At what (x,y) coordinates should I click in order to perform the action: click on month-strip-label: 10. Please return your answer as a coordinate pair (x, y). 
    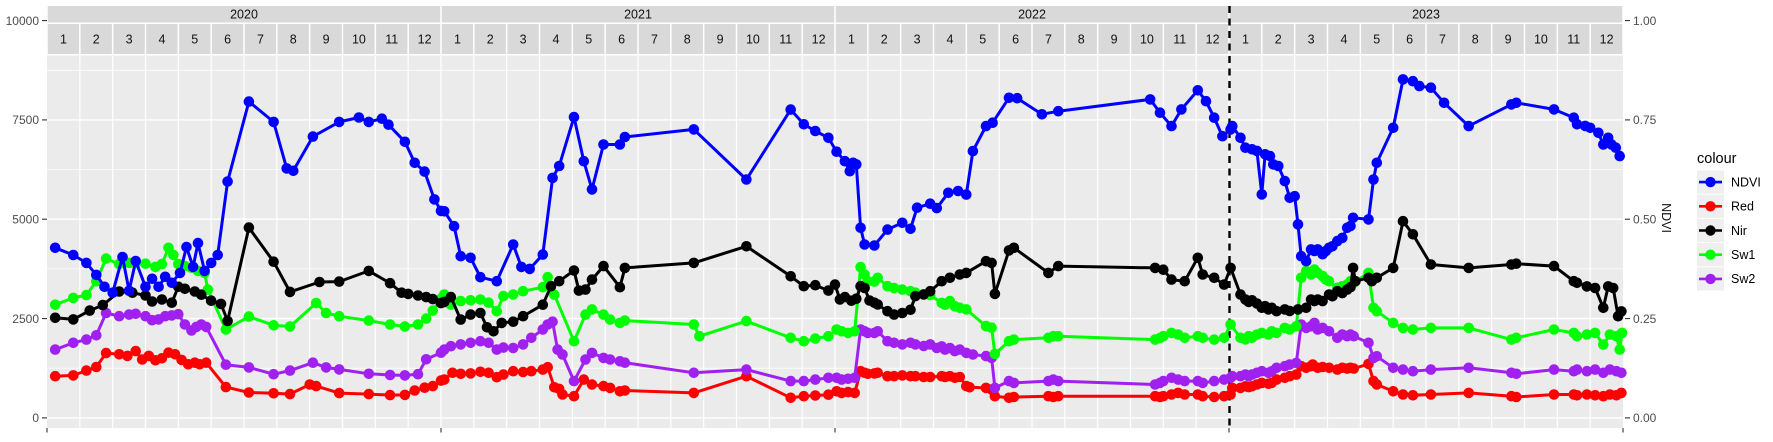
    Looking at the image, I should click on (1541, 40).